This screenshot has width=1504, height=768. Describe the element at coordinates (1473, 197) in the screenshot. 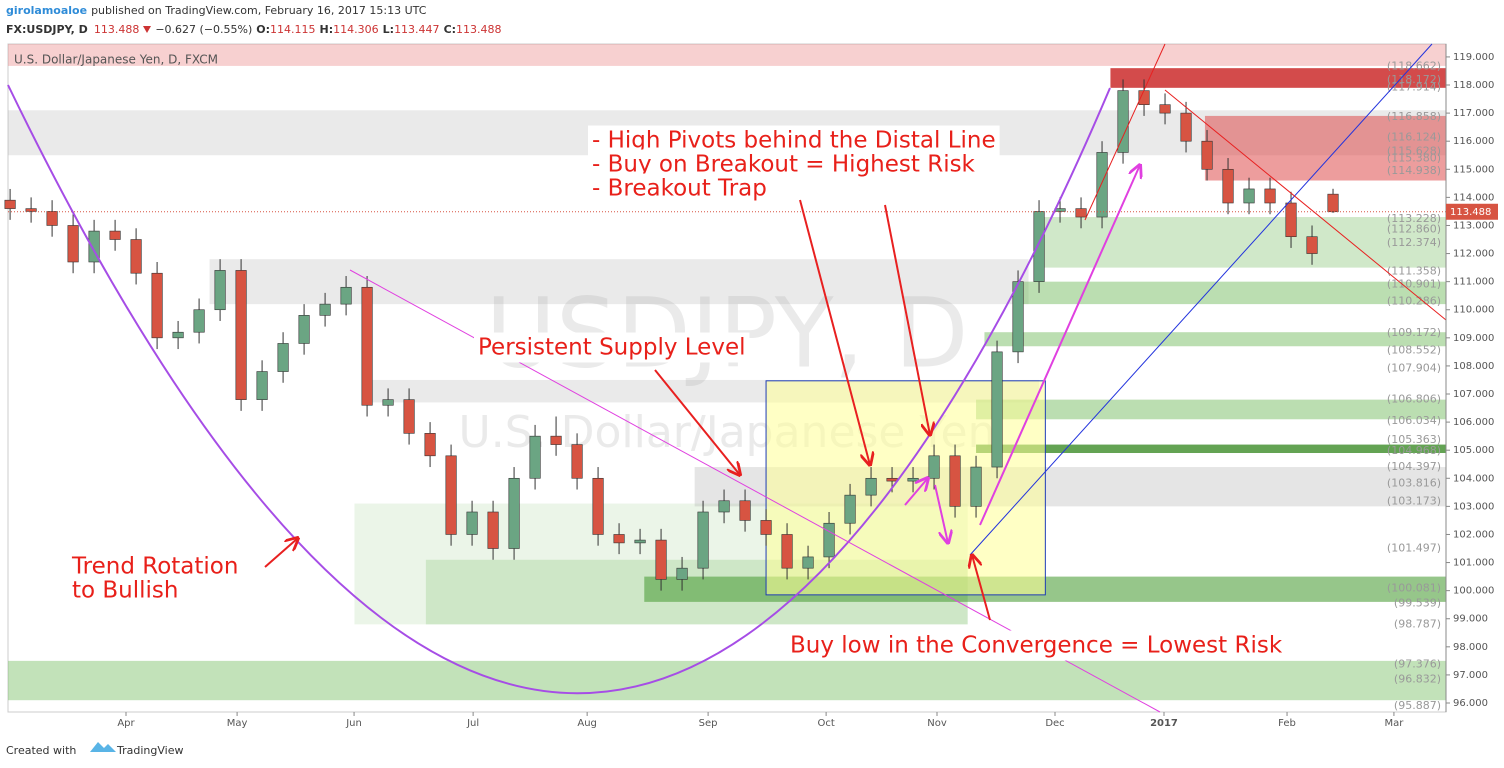

I see `y-tick-label: 114.000` at that location.